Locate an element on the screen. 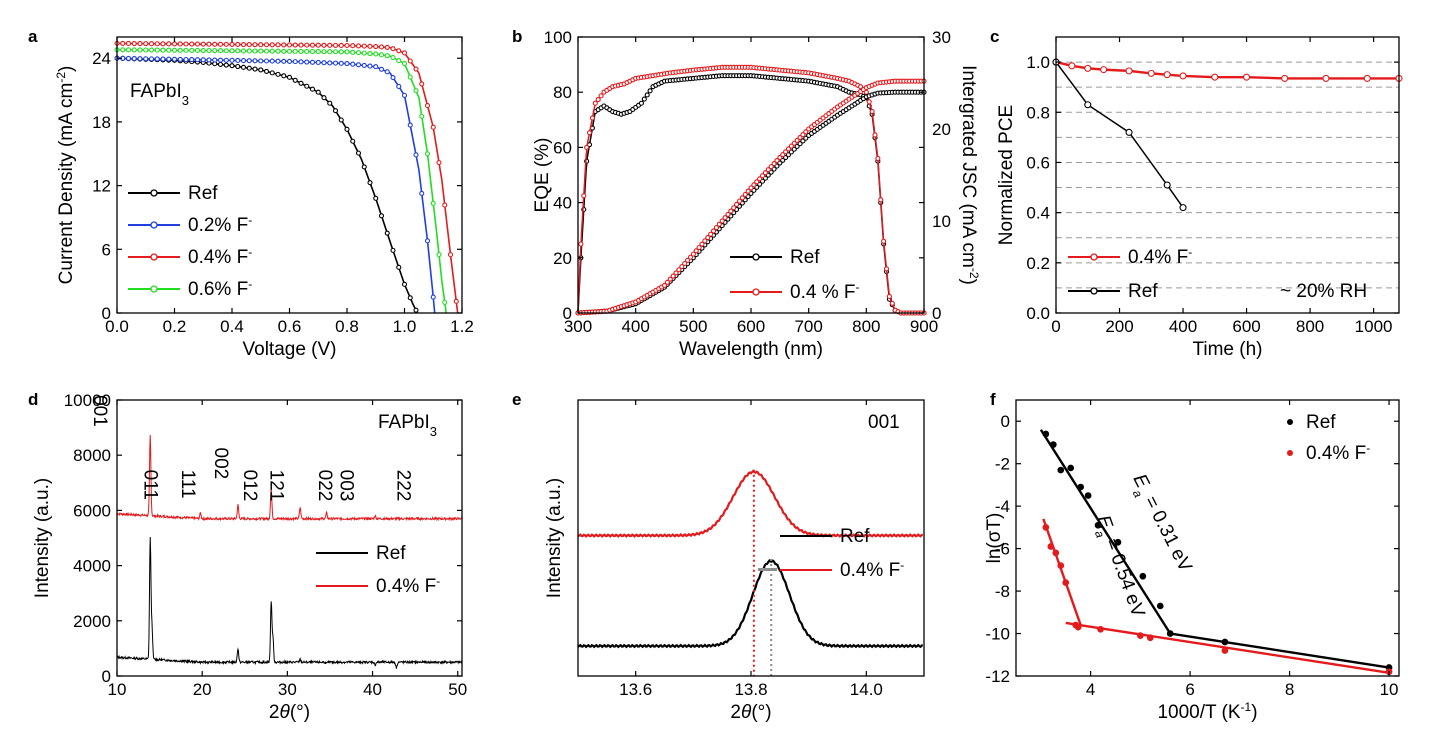 Image resolution: width=1430 pixels, height=754 pixels. d-x-tick-label: 40 is located at coordinates (372, 689).